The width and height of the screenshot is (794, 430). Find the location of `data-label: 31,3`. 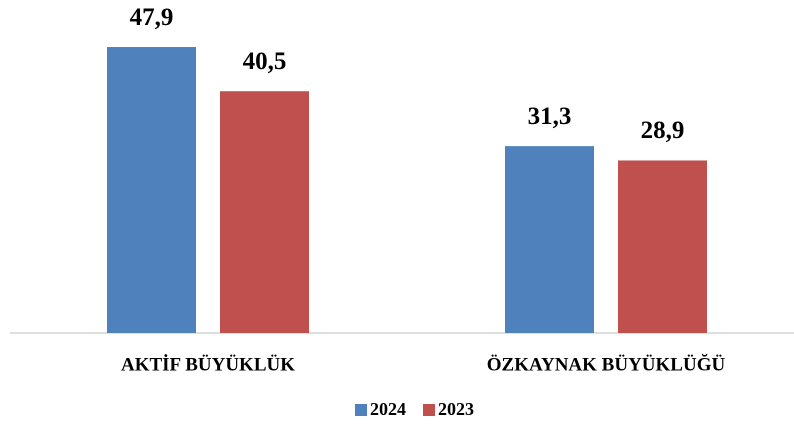

data-label: 31,3 is located at coordinates (550, 116).